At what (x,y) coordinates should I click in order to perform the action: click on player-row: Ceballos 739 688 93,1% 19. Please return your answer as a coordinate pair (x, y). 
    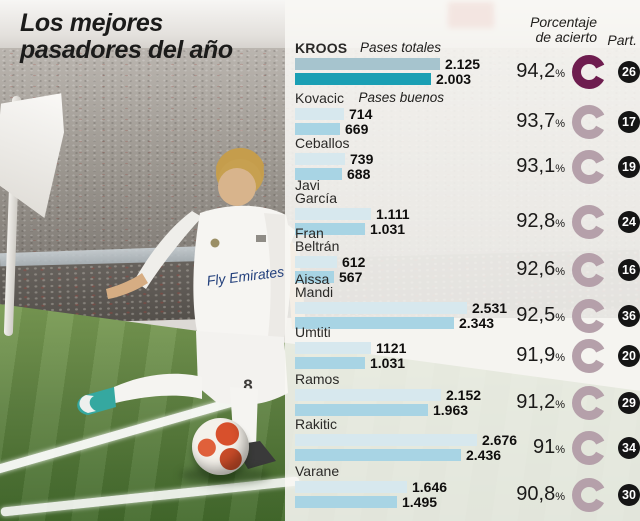
    Looking at the image, I should click on (467, 159).